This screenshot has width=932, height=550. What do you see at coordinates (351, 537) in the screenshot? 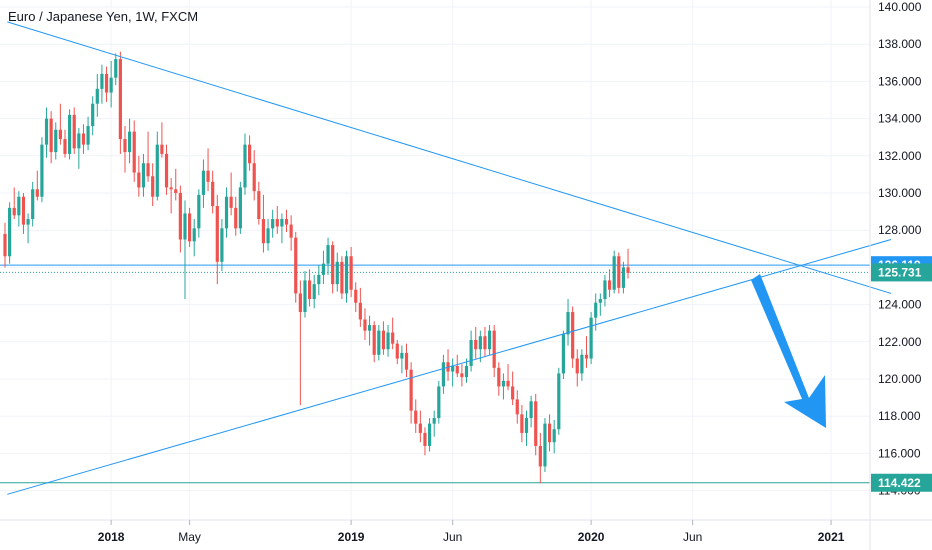
I see `time-tick-label: 2019` at bounding box center [351, 537].